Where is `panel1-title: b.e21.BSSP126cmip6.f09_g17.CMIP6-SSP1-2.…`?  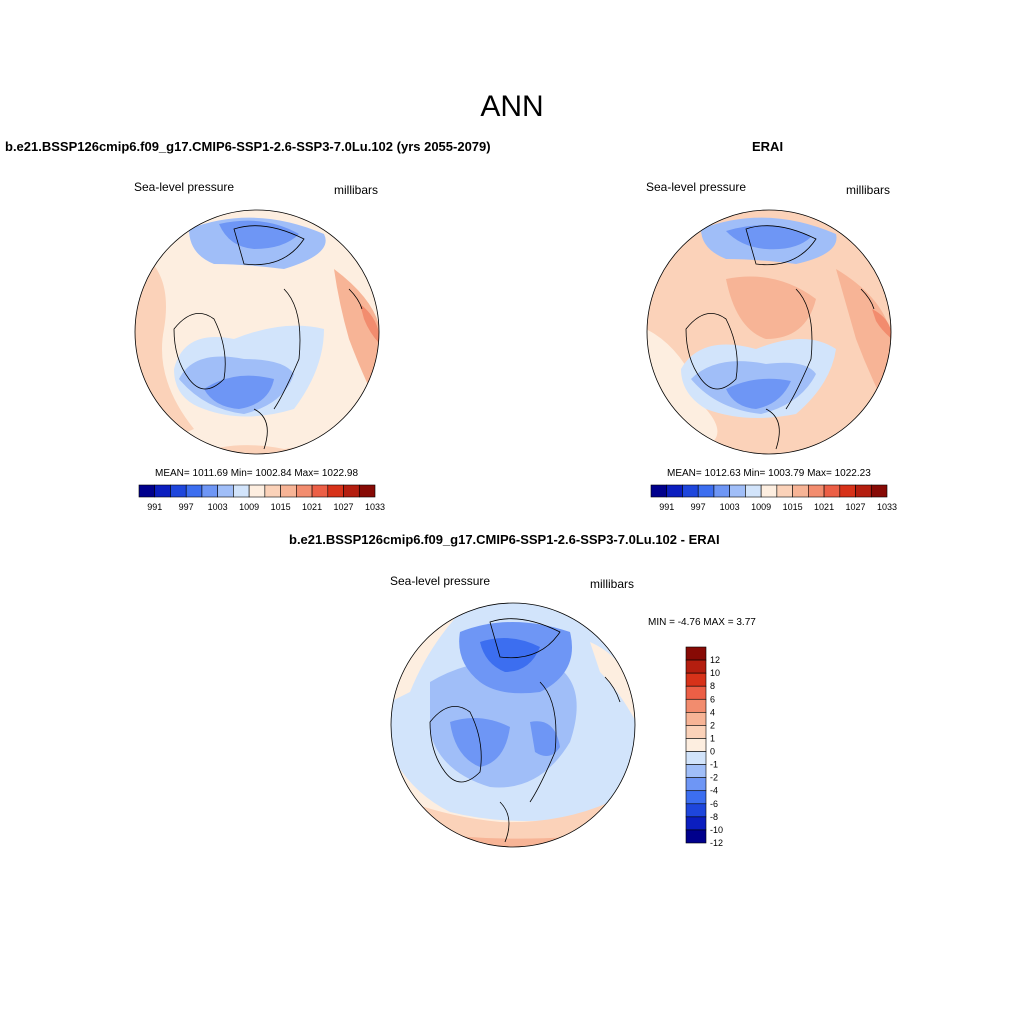 panel1-title: b.e21.BSSP126cmip6.f09_g17.CMIP6-SSP1-2.… is located at coordinates (248, 146).